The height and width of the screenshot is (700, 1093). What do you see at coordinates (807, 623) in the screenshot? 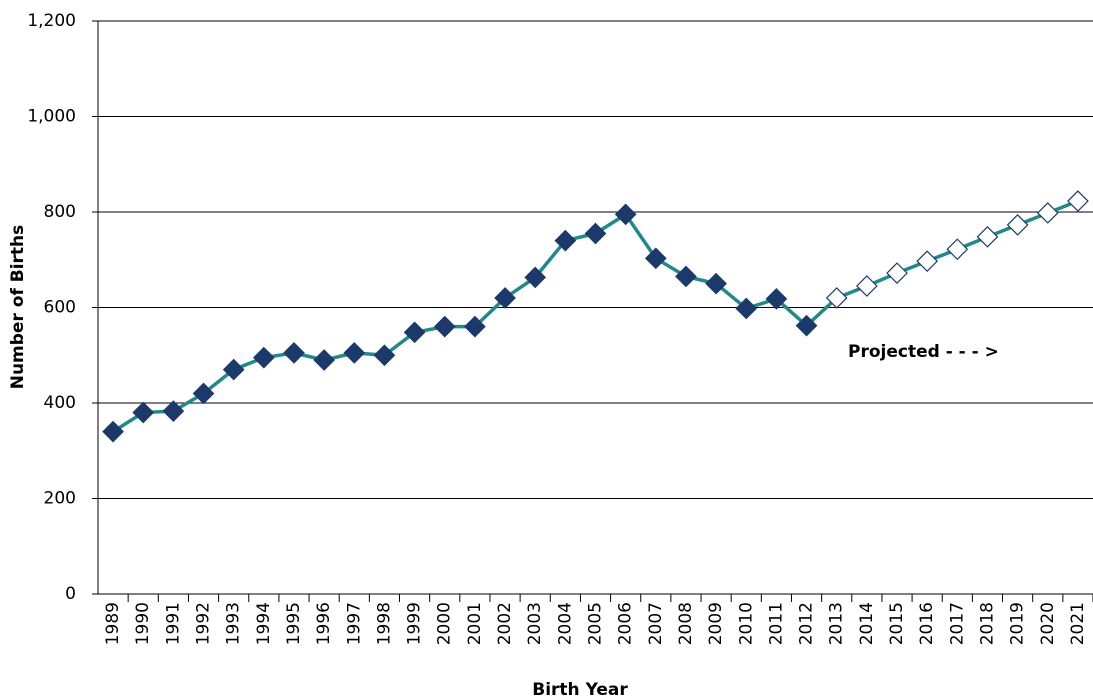
I see `x-tick-label: 2012` at bounding box center [807, 623].